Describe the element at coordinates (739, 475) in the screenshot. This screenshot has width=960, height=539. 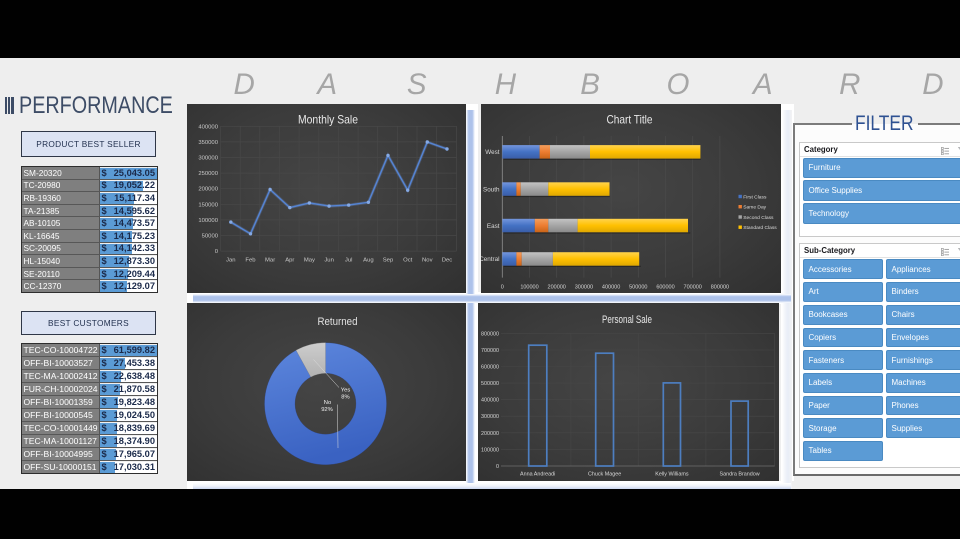
I see `svg-text: Sandra Brandow` at that location.